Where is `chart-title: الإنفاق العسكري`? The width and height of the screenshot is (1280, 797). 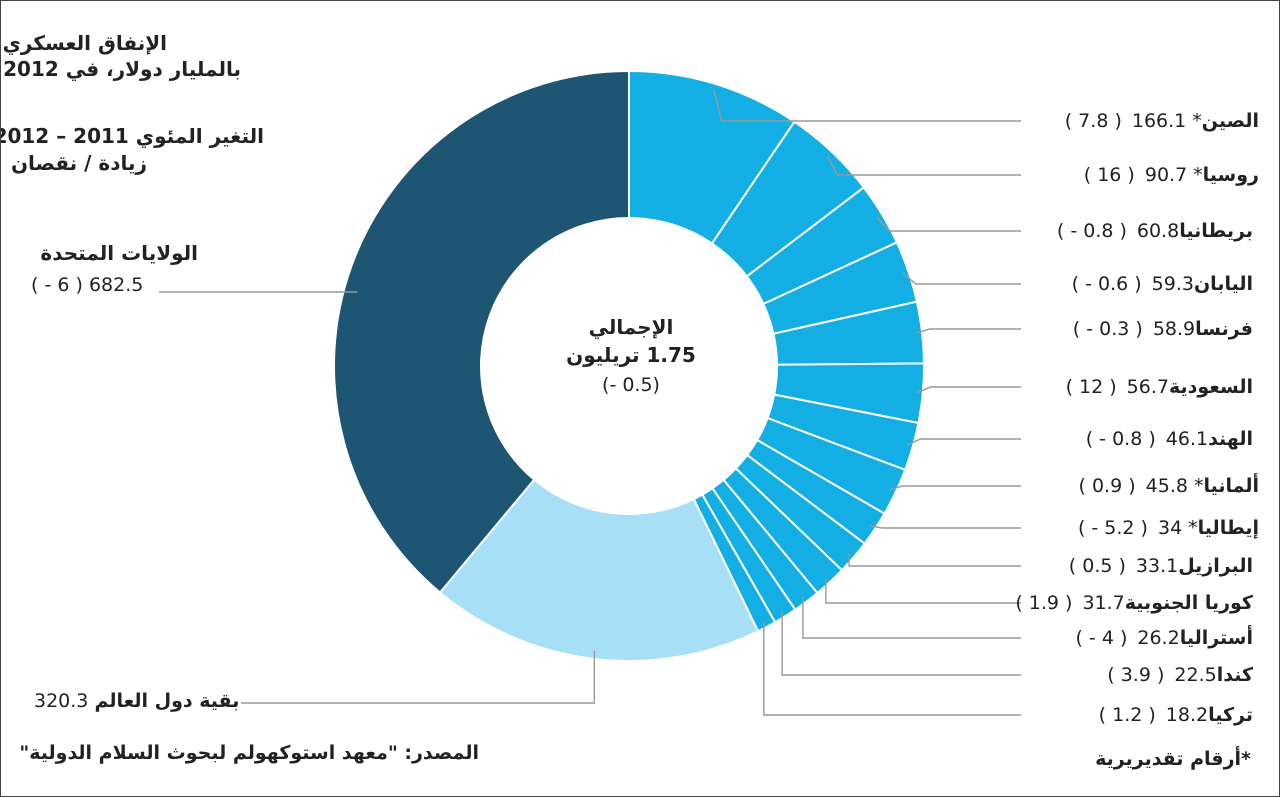
chart-title: الإنفاق العسكري is located at coordinates (84, 43).